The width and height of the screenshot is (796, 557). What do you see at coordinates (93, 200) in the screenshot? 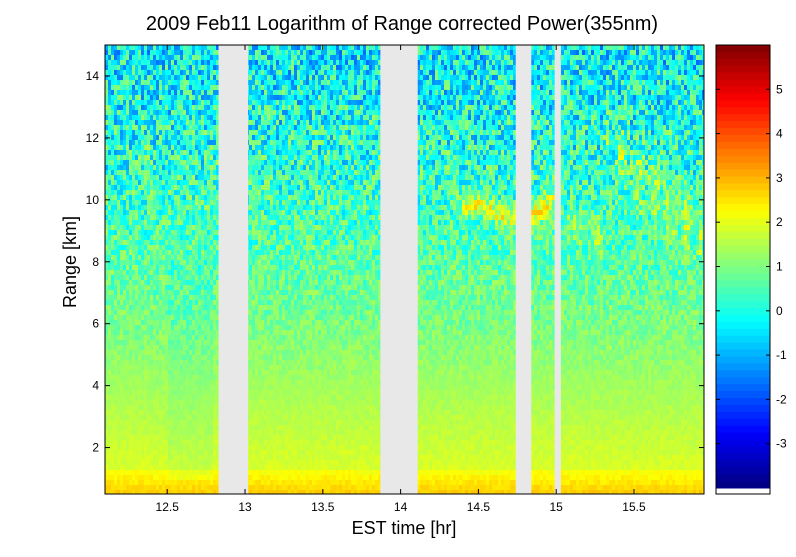
I see `y-tick-label: 10` at bounding box center [93, 200].